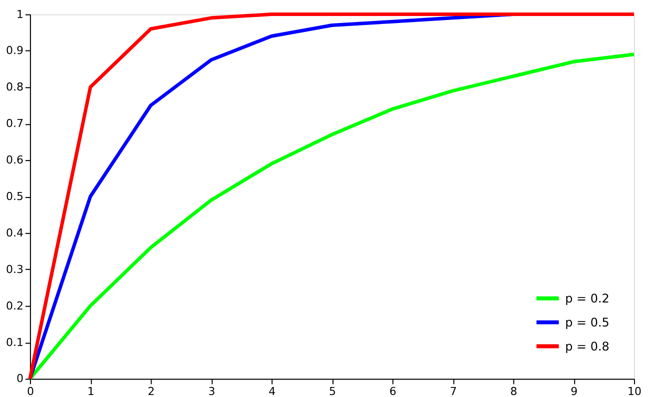 This screenshot has height=397, width=651. I want to click on x-tick-label: 0, so click(30, 391).